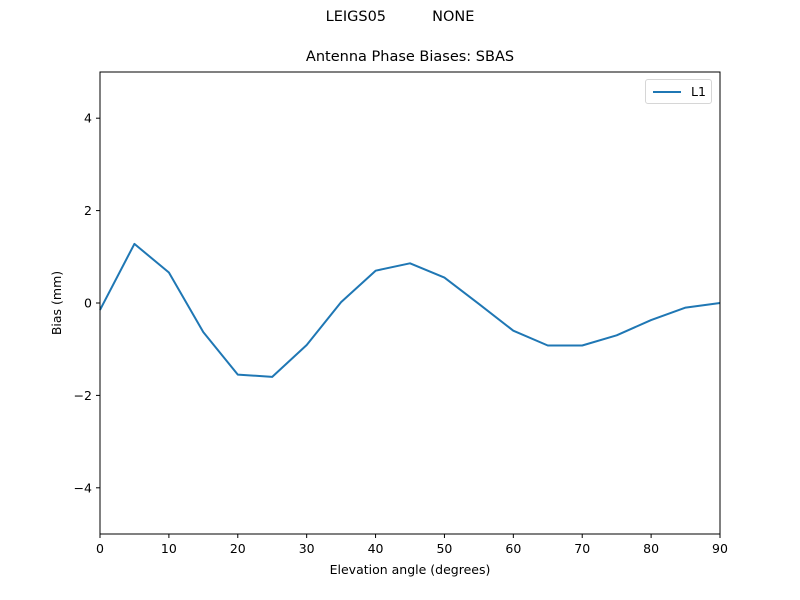 The width and height of the screenshot is (800, 600). Describe the element at coordinates (444, 548) in the screenshot. I see `x-tick-label: 50` at that location.